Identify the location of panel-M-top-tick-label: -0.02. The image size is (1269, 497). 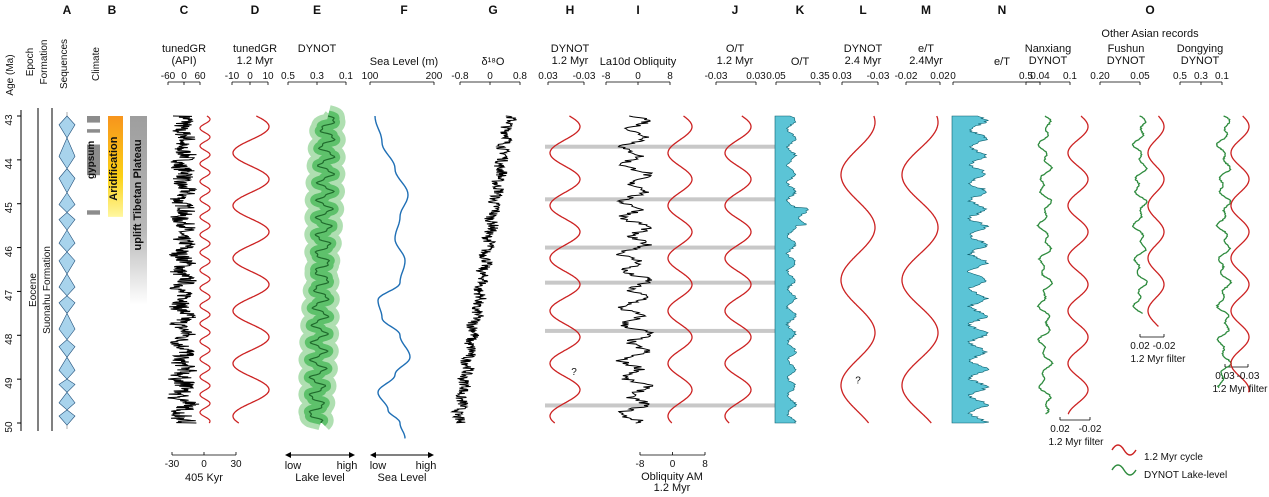
(906, 76).